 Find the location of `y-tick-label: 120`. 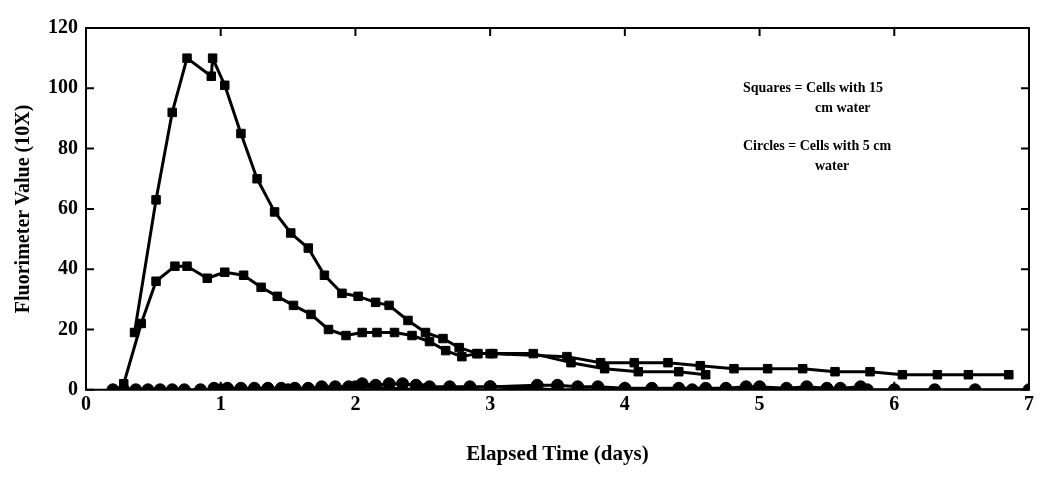

y-tick-label: 120 is located at coordinates (63, 26).